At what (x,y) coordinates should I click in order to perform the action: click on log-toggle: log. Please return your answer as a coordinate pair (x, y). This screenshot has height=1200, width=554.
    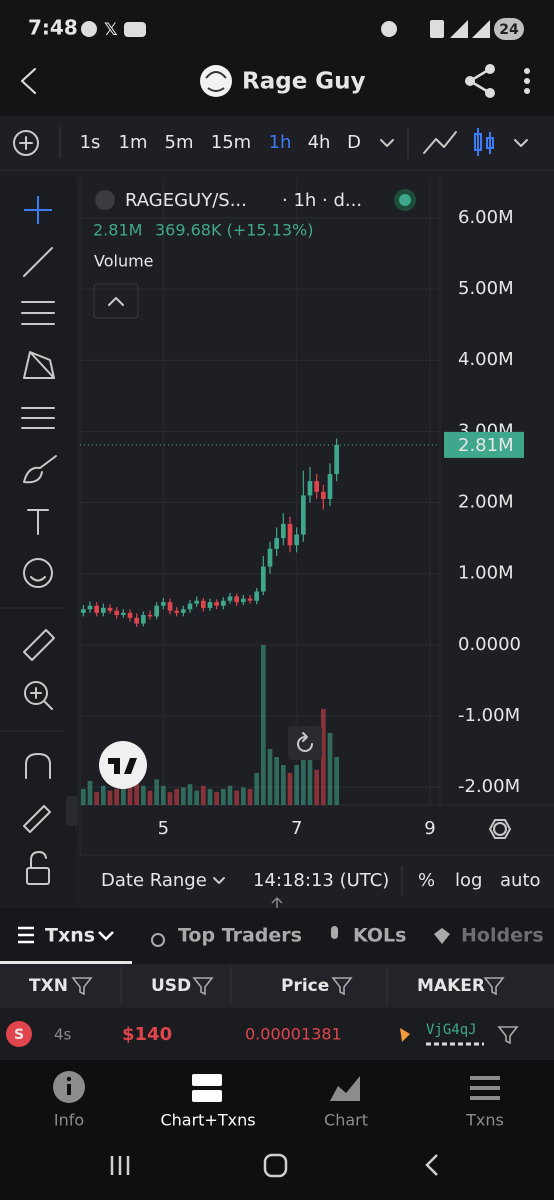
    Looking at the image, I should click on (468, 880).